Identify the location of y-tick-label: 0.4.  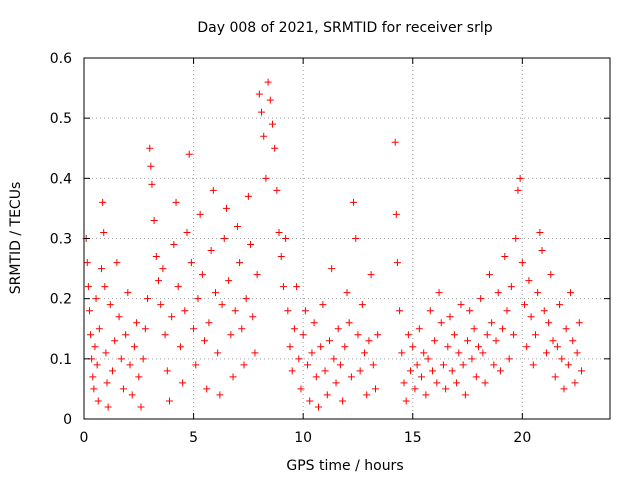
(61, 179).